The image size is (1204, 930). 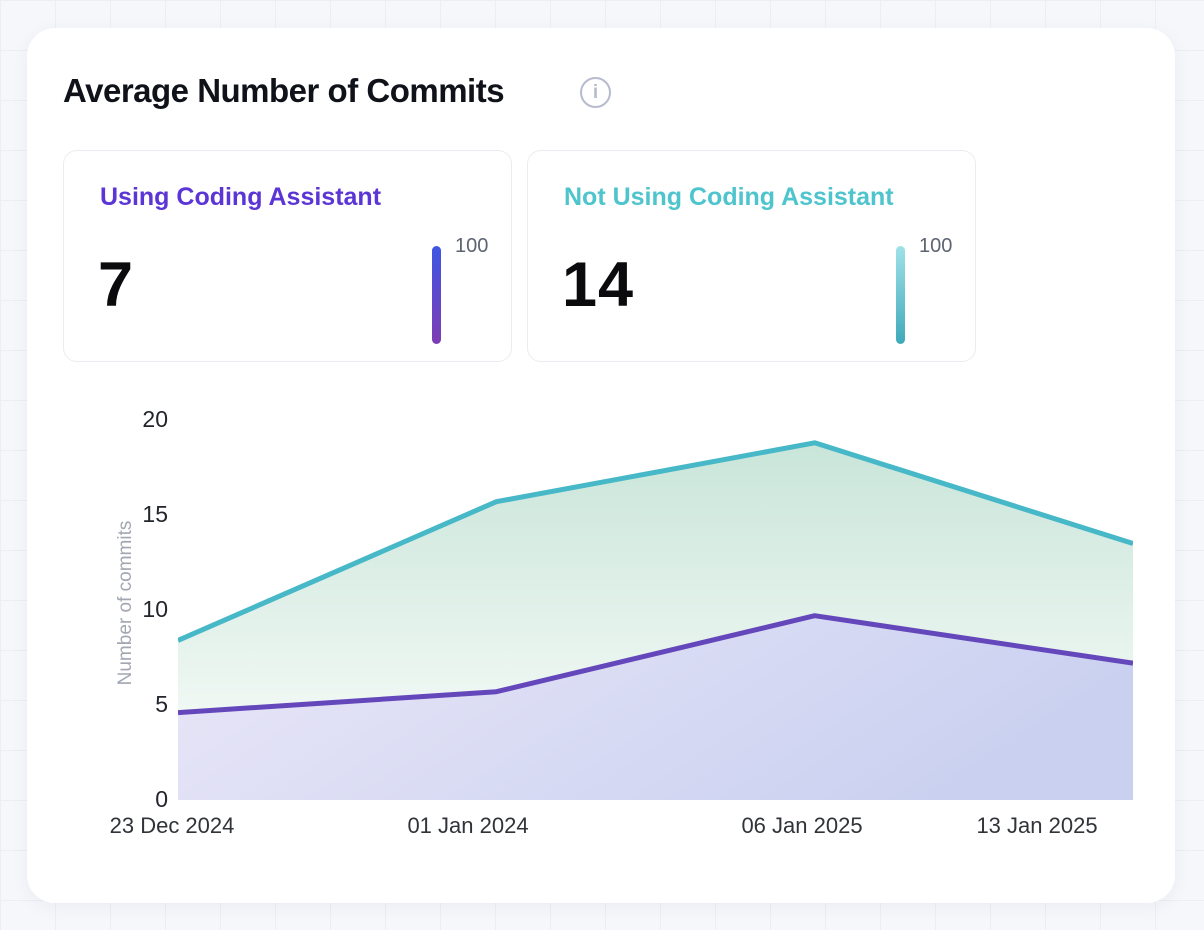 What do you see at coordinates (155, 418) in the screenshot?
I see `y-tick-label: 20` at bounding box center [155, 418].